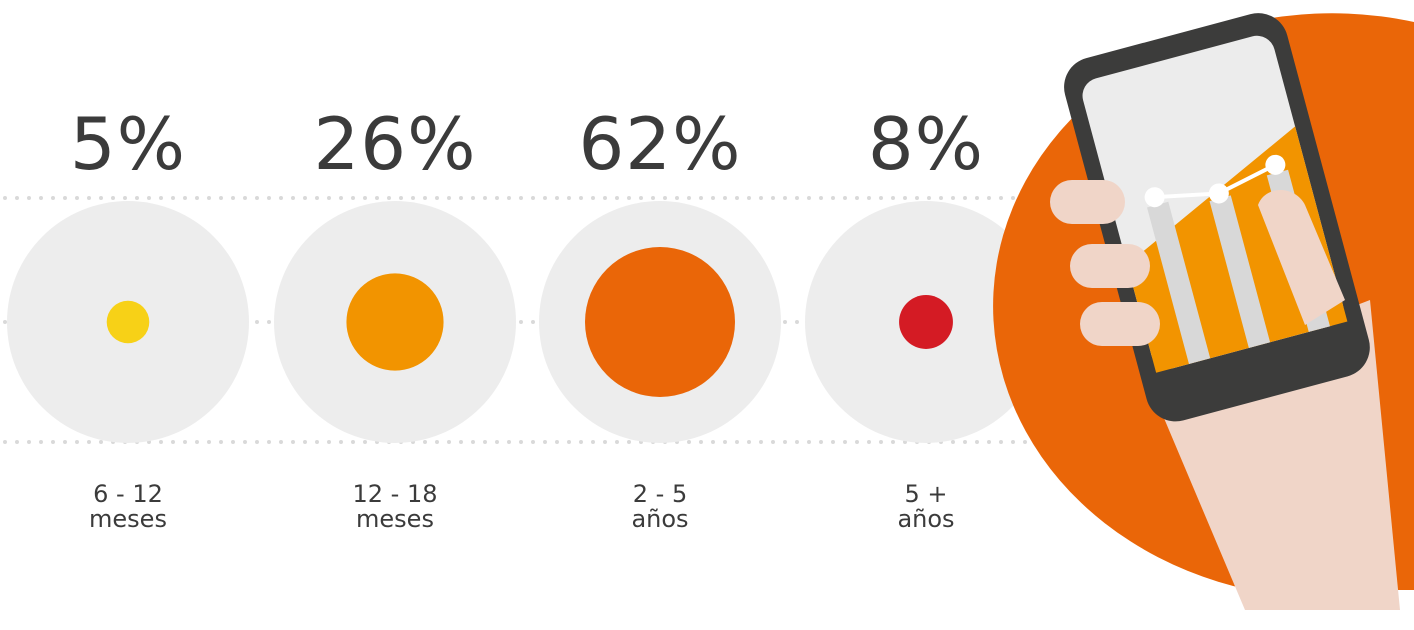 This screenshot has height=630, width=1414. I want to click on category-label: 12 - 18 meses, so click(395, 507).